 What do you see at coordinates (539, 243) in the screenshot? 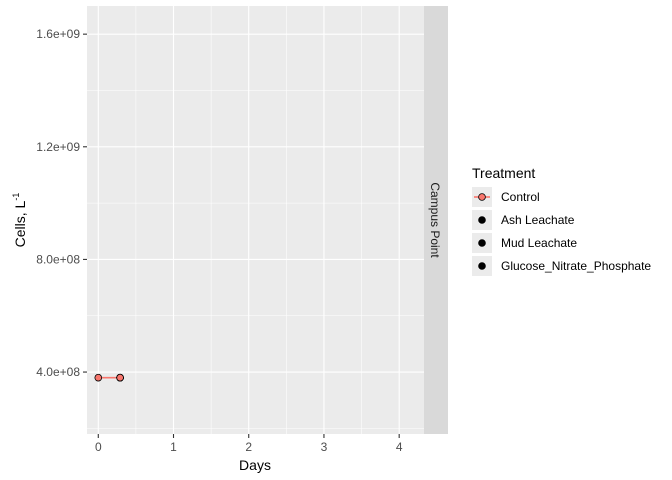
I see `legend-label-mud-leachate: Mud Leachate` at bounding box center [539, 243].